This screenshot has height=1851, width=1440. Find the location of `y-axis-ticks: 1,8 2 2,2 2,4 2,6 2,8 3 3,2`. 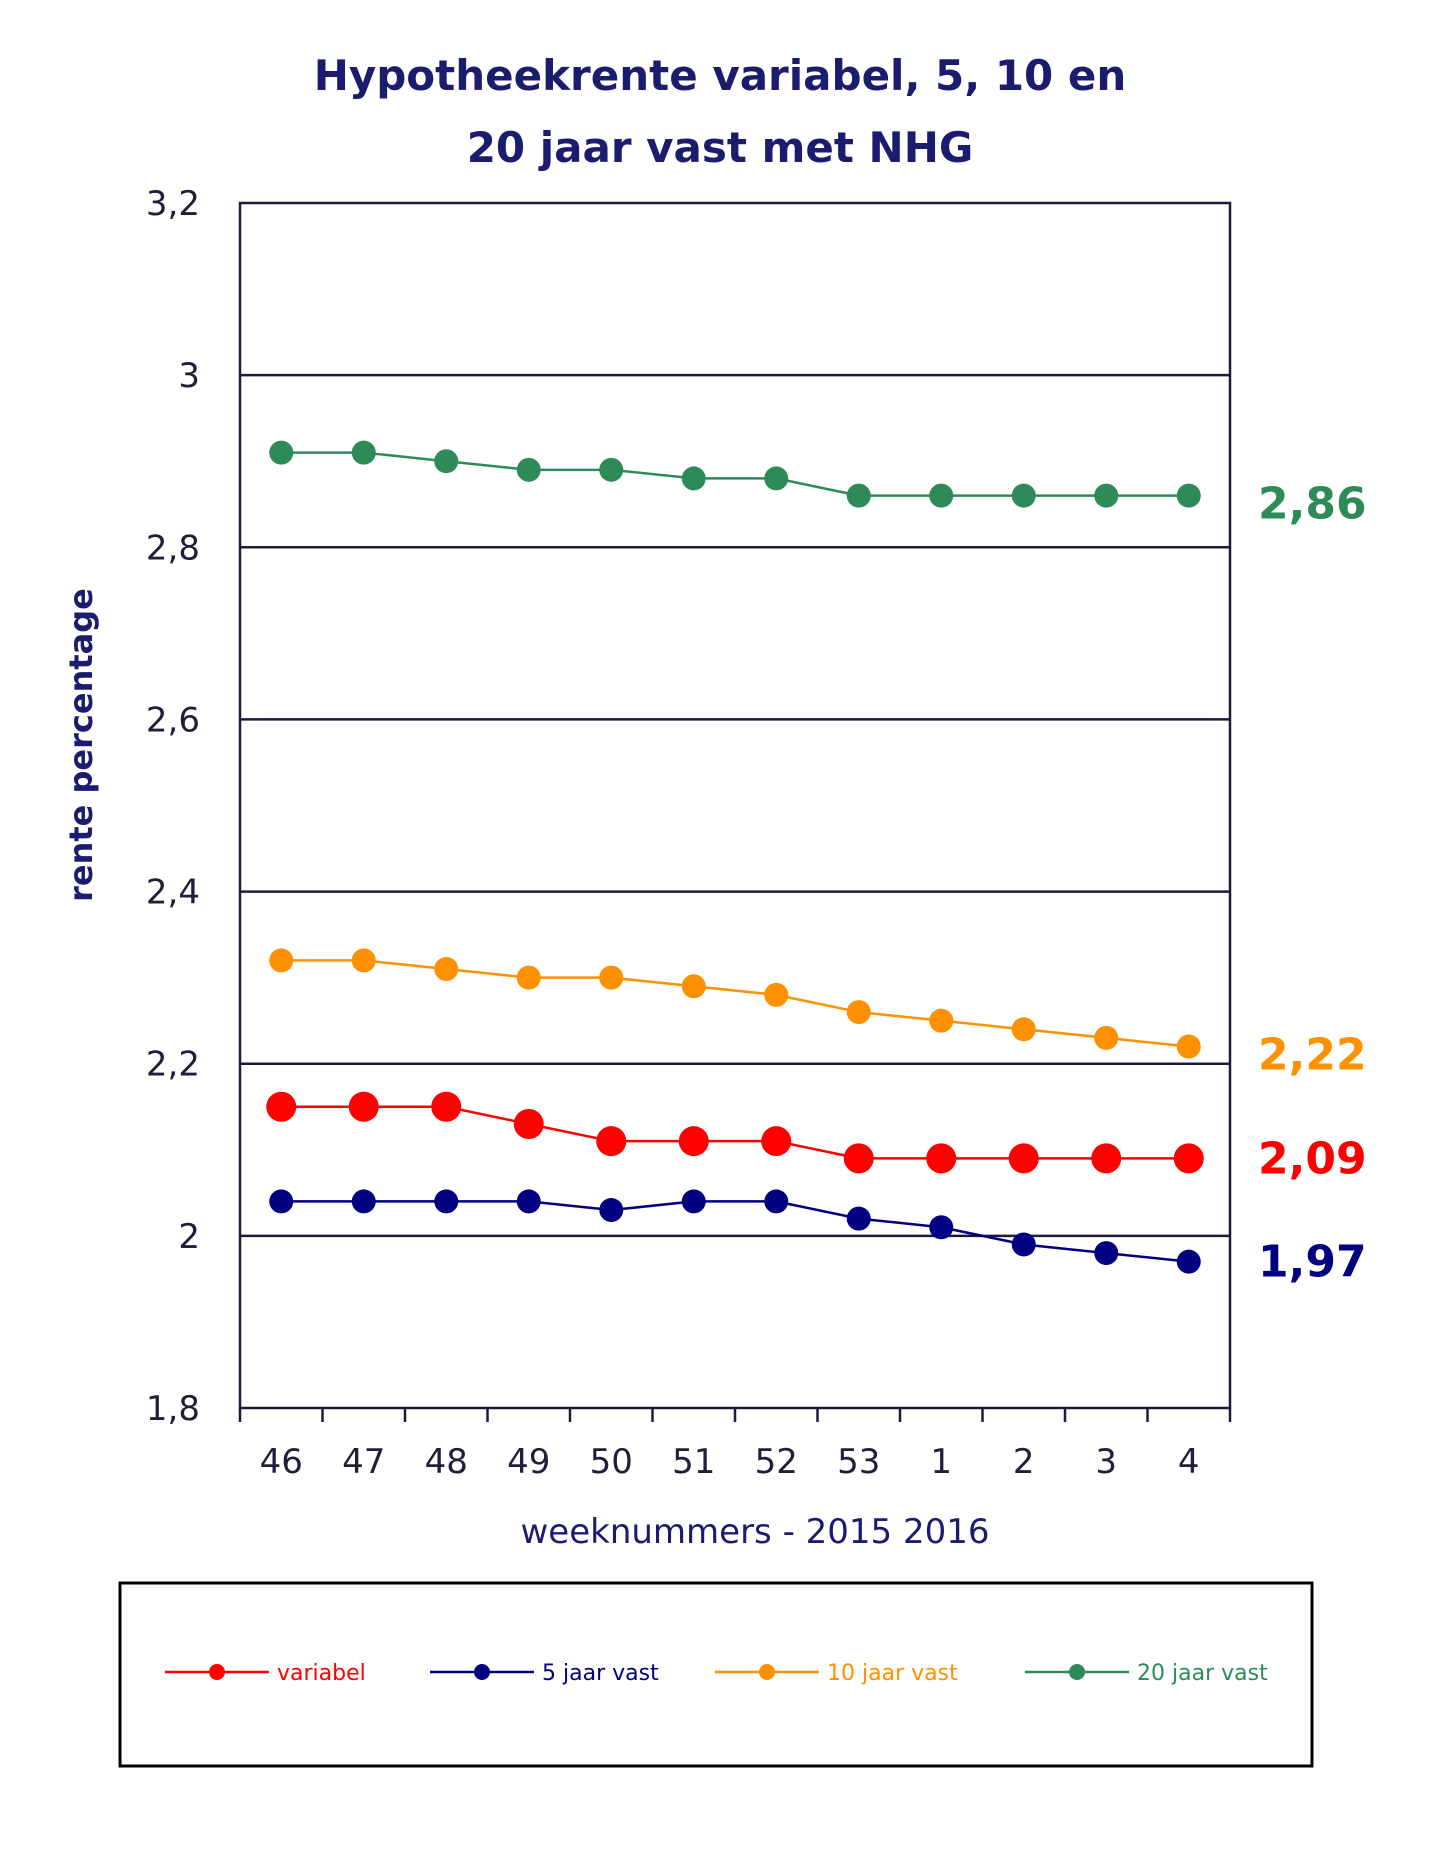

y-axis-ticks: 1,8 2 2,2 2,4 2,6 2,8 3 3,2 is located at coordinates (173, 806).